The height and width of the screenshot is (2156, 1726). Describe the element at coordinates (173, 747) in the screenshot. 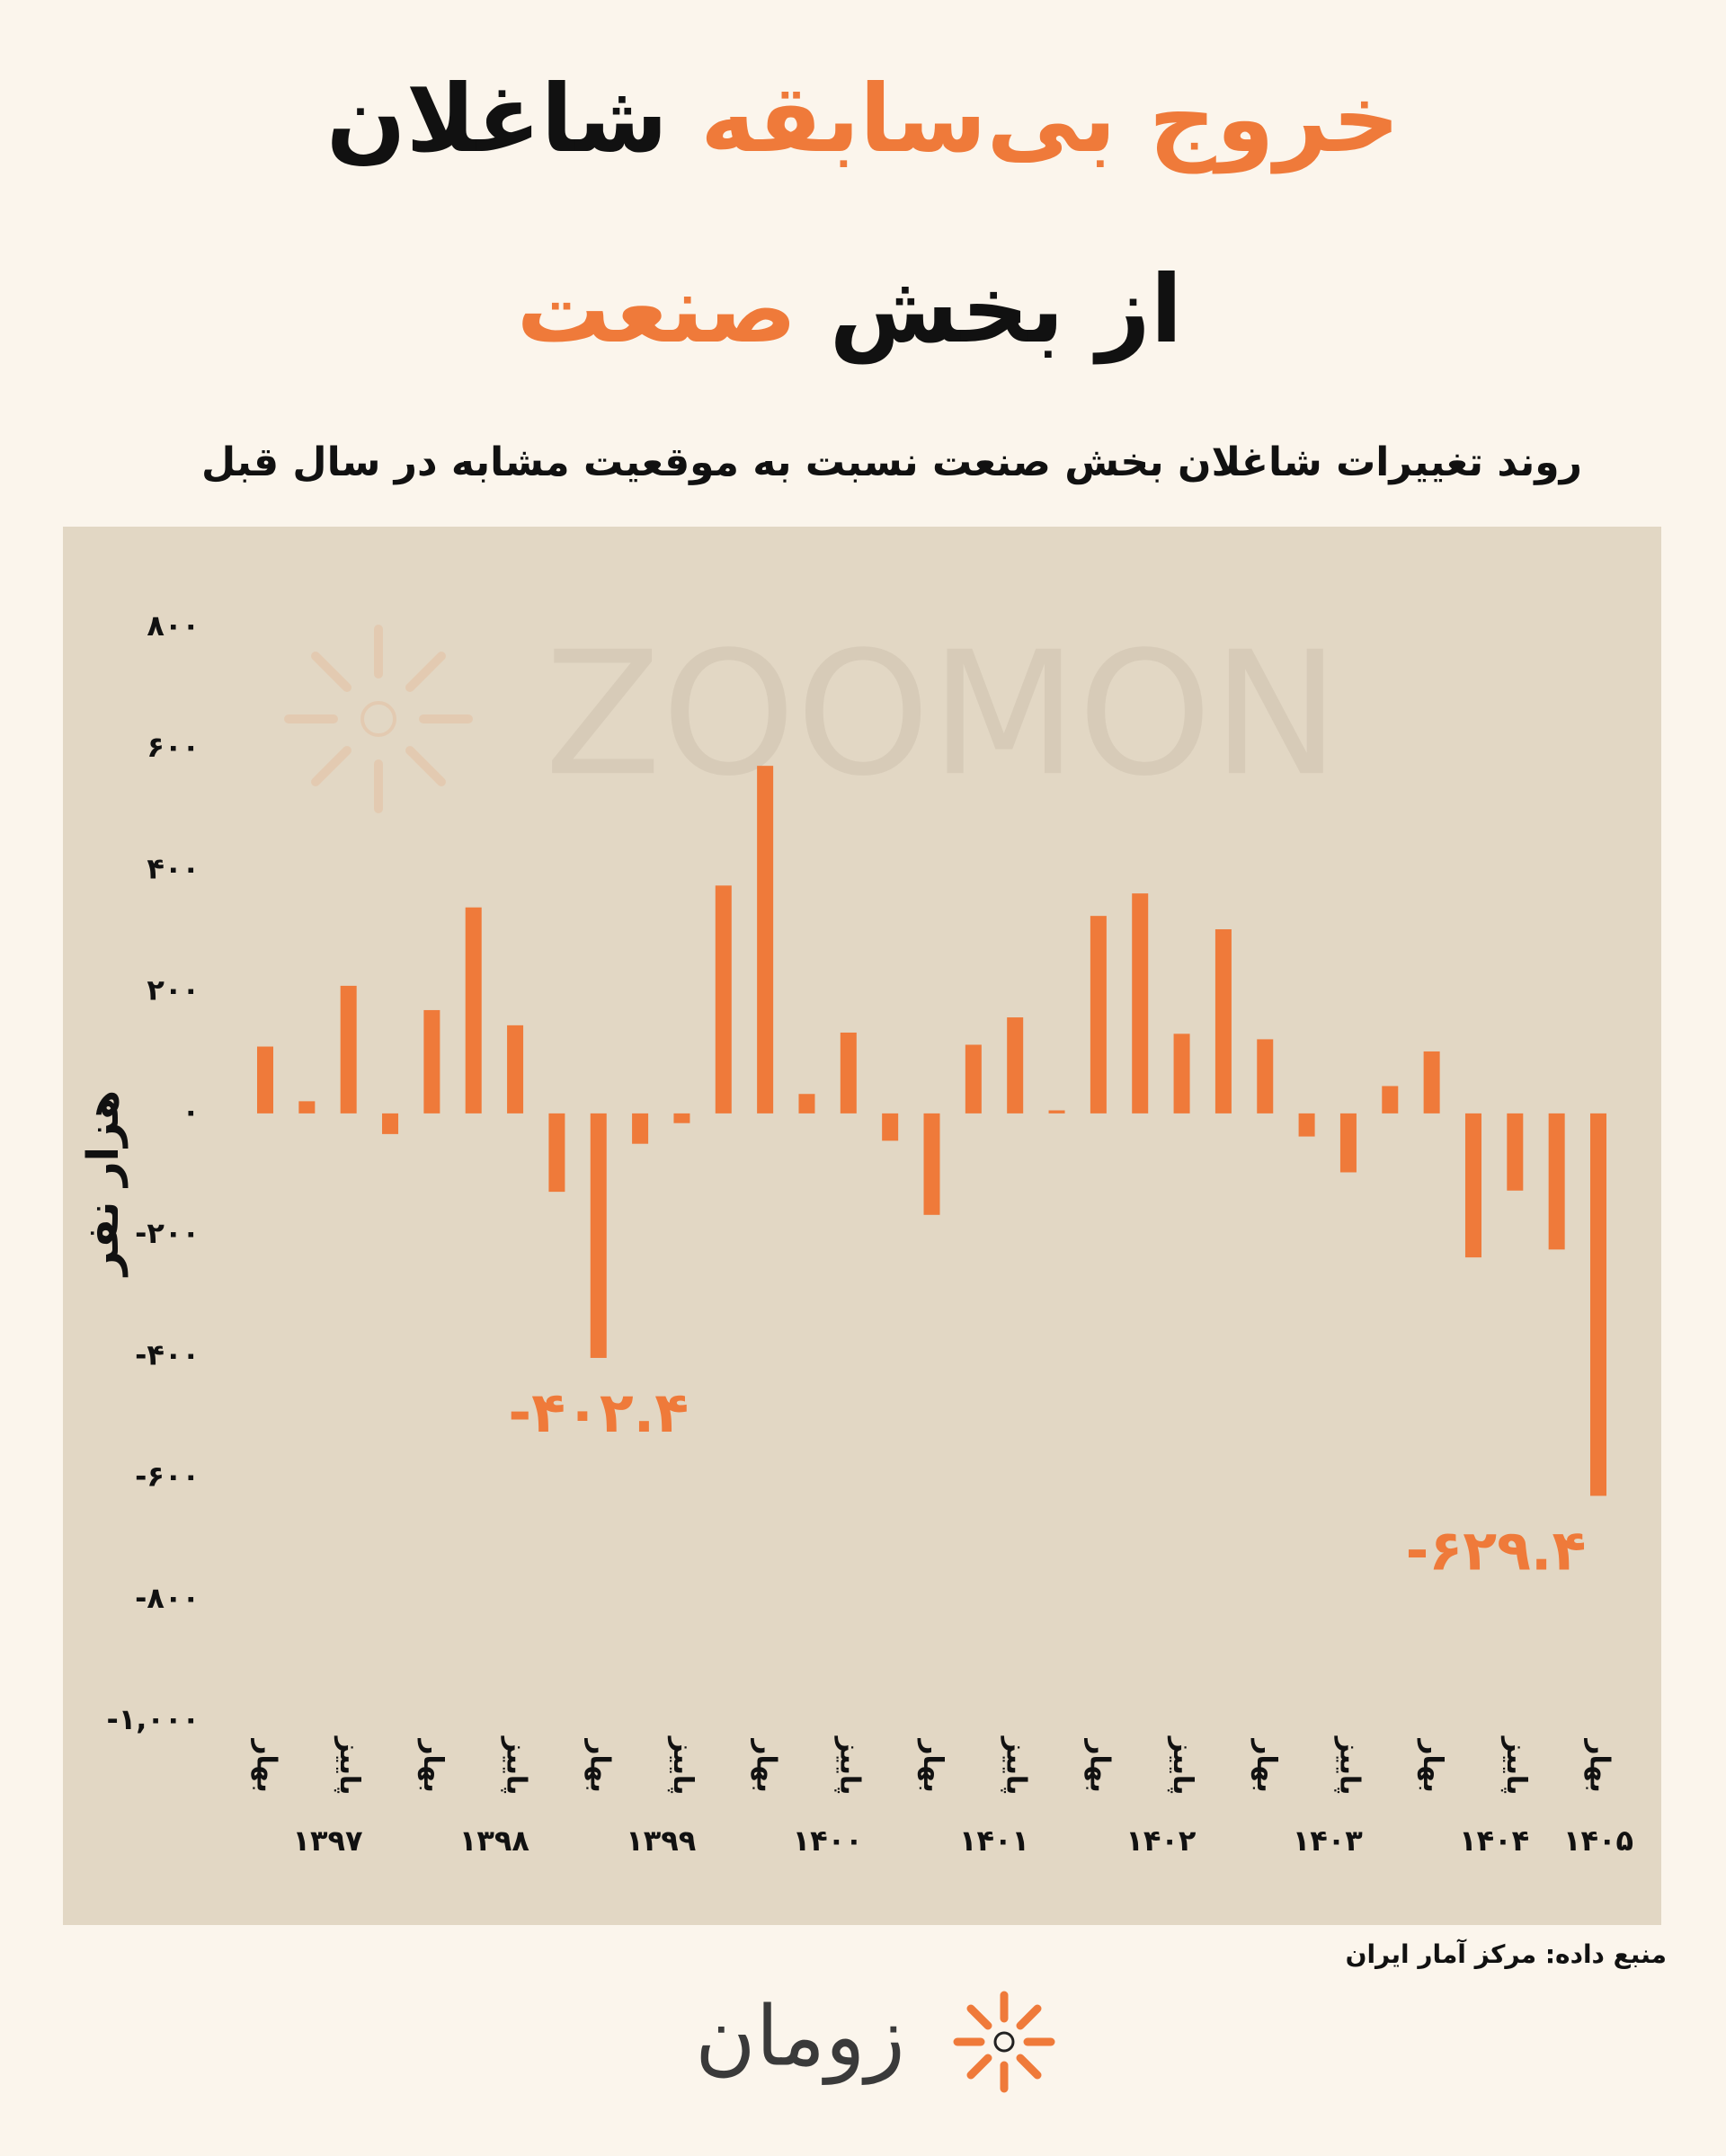

I see `y-tick-label: ۶۰۰` at that location.